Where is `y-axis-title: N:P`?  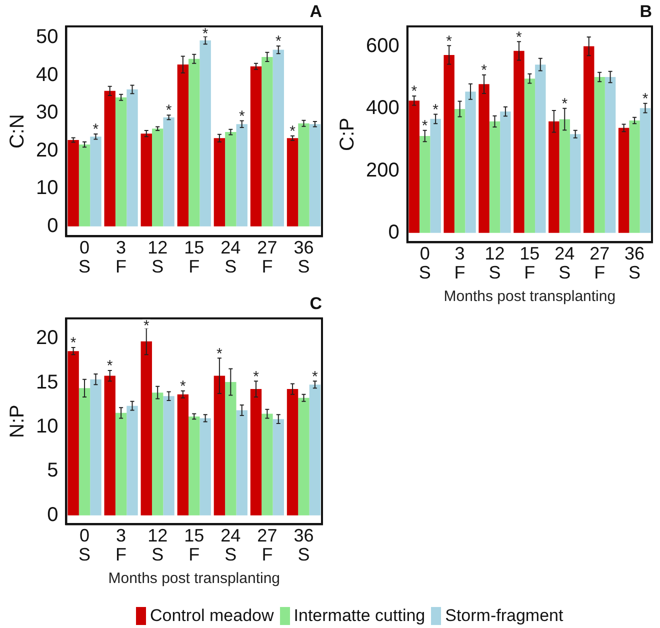
y-axis-title: N:P is located at coordinates (17, 421).